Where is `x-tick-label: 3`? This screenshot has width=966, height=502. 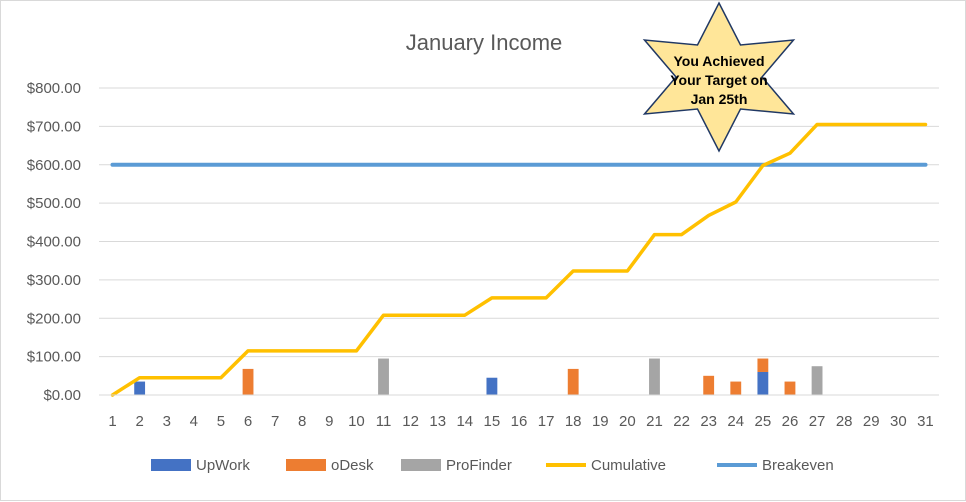 x-tick-label: 3 is located at coordinates (167, 421).